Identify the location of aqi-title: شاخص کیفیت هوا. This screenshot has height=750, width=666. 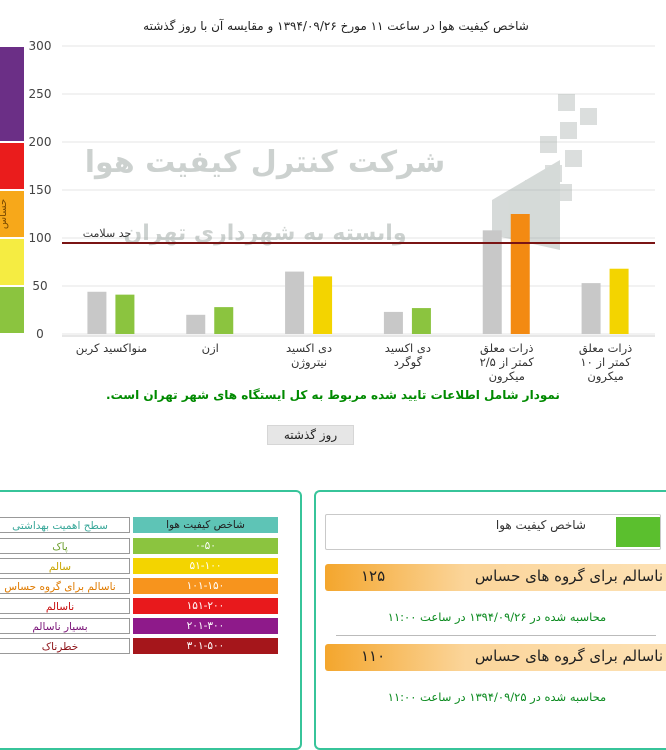
(540, 525).